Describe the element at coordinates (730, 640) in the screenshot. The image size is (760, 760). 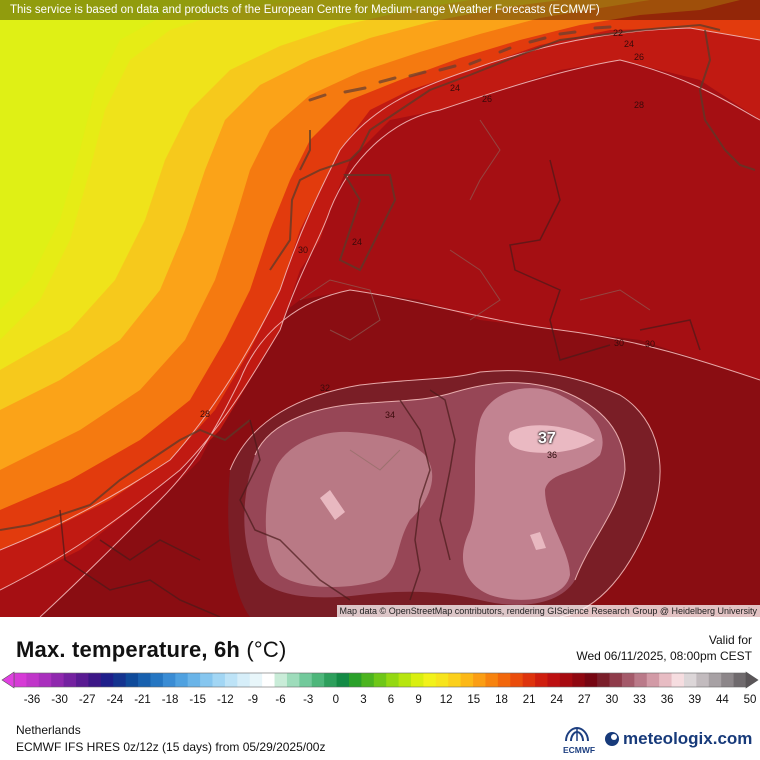
I see `valid-for-label: Valid for` at that location.